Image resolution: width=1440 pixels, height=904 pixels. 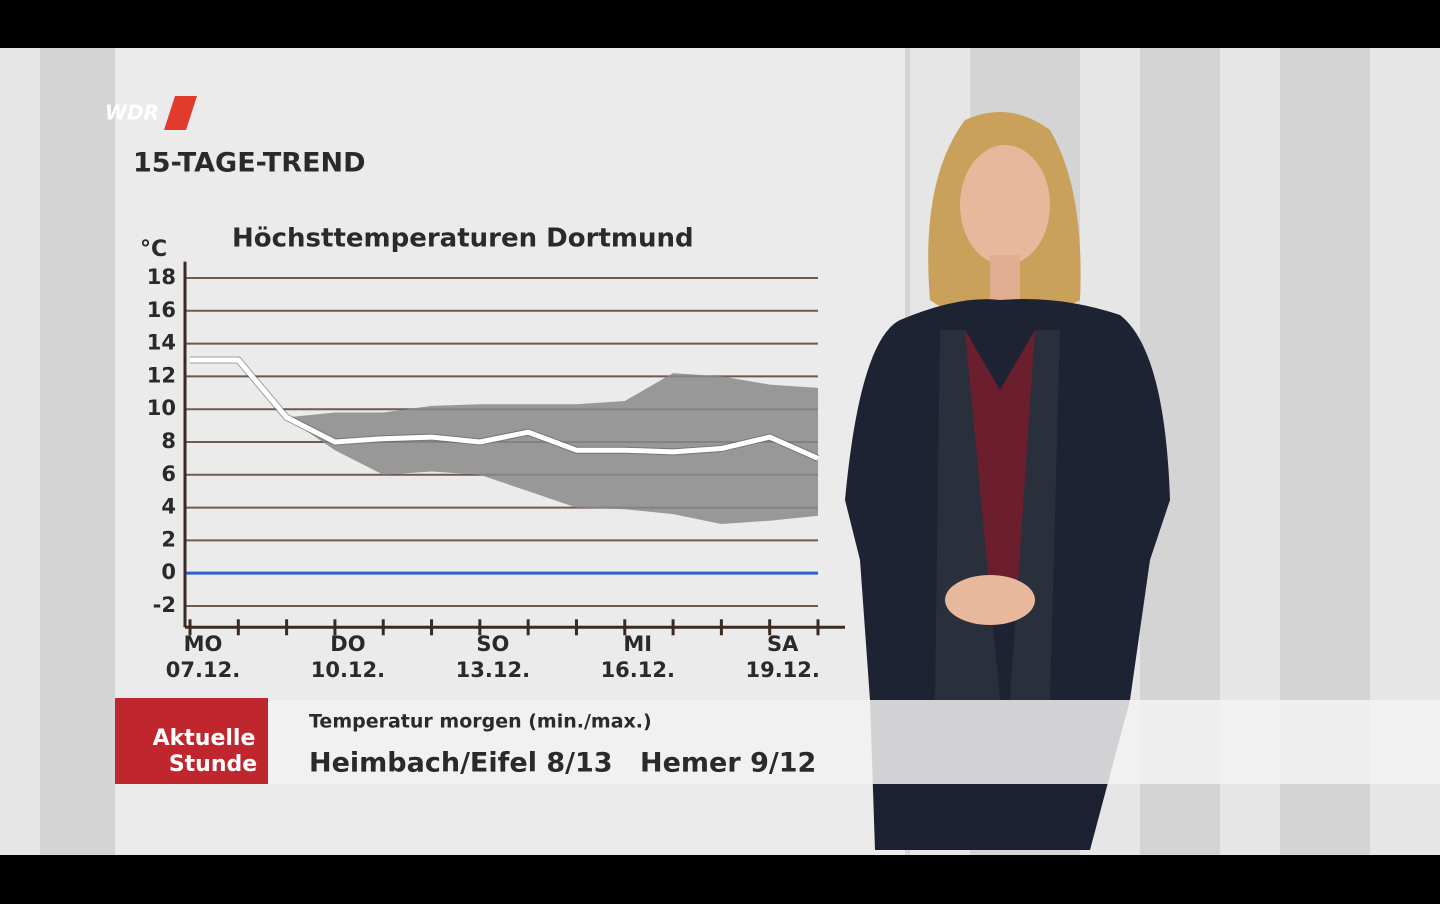 What do you see at coordinates (637, 644) in the screenshot?
I see `x-tick-weekday: MI` at bounding box center [637, 644].